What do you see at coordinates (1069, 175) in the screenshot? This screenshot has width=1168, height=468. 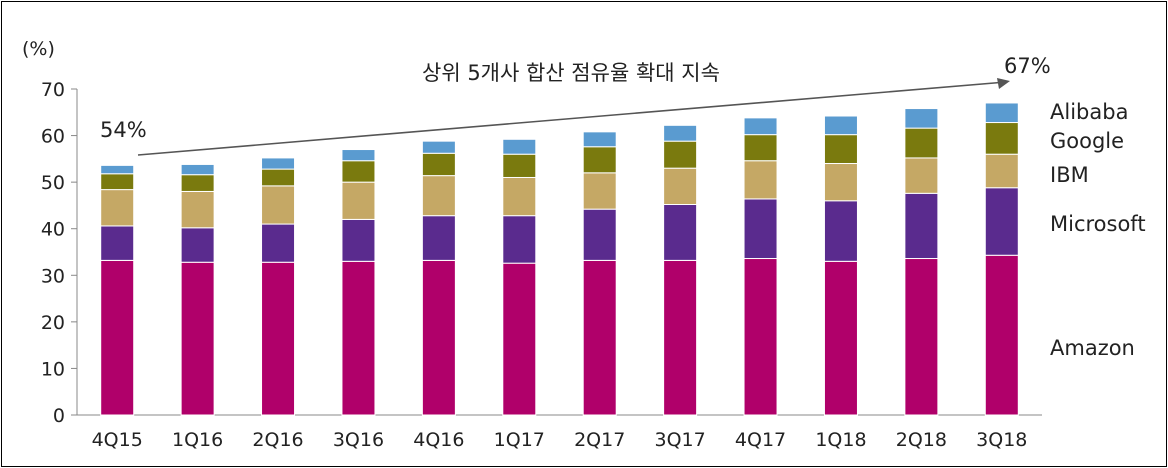 I see `legend-label-ibm: IBM` at bounding box center [1069, 175].